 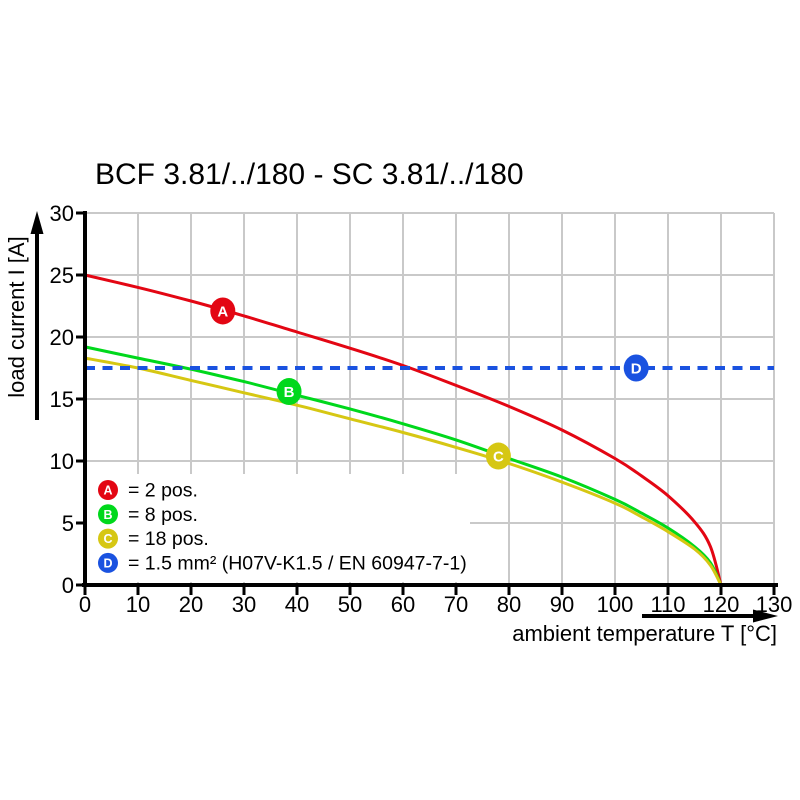 I want to click on x-tick-label-110: 110, so click(x=667, y=604).